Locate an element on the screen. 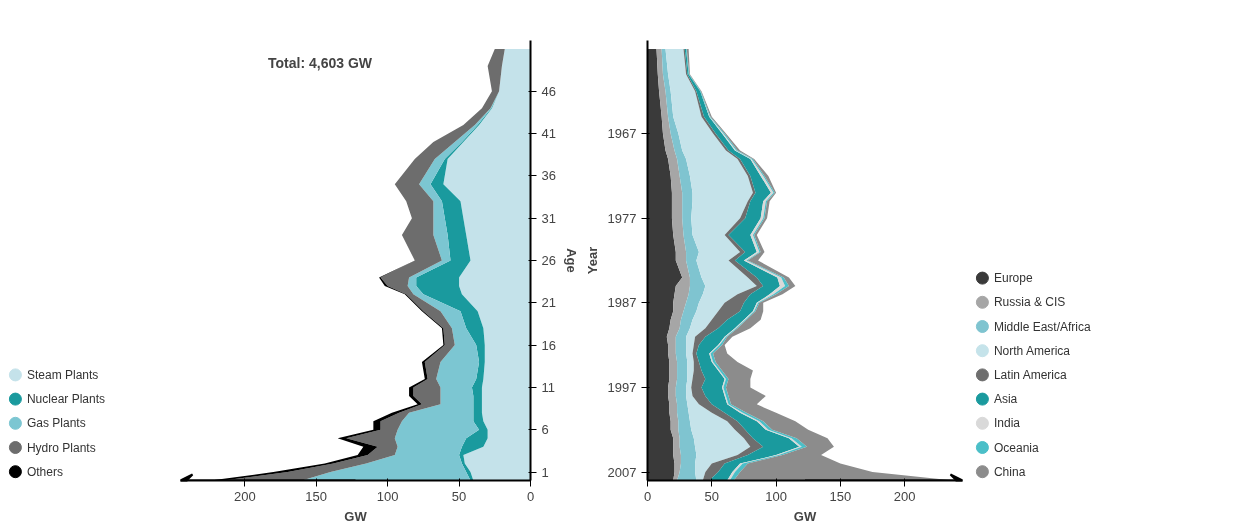  y-tick-label: 6 is located at coordinates (545, 430).